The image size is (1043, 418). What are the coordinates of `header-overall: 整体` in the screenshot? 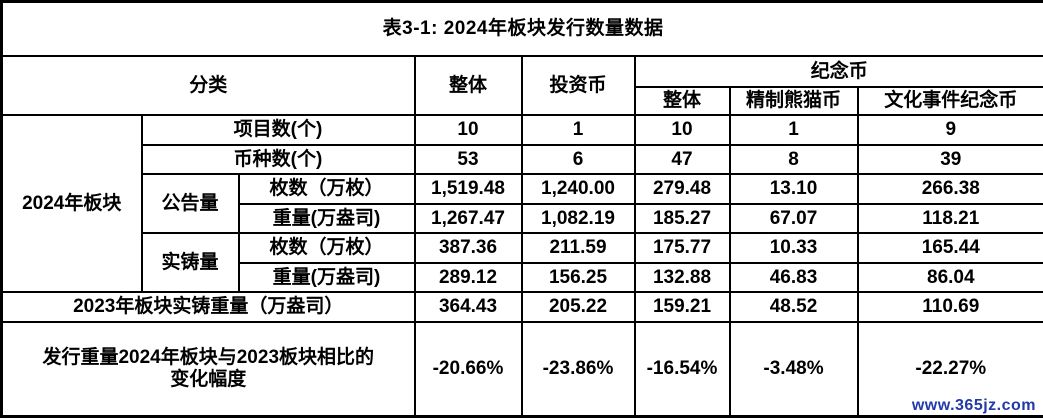 It's located at (468, 86).